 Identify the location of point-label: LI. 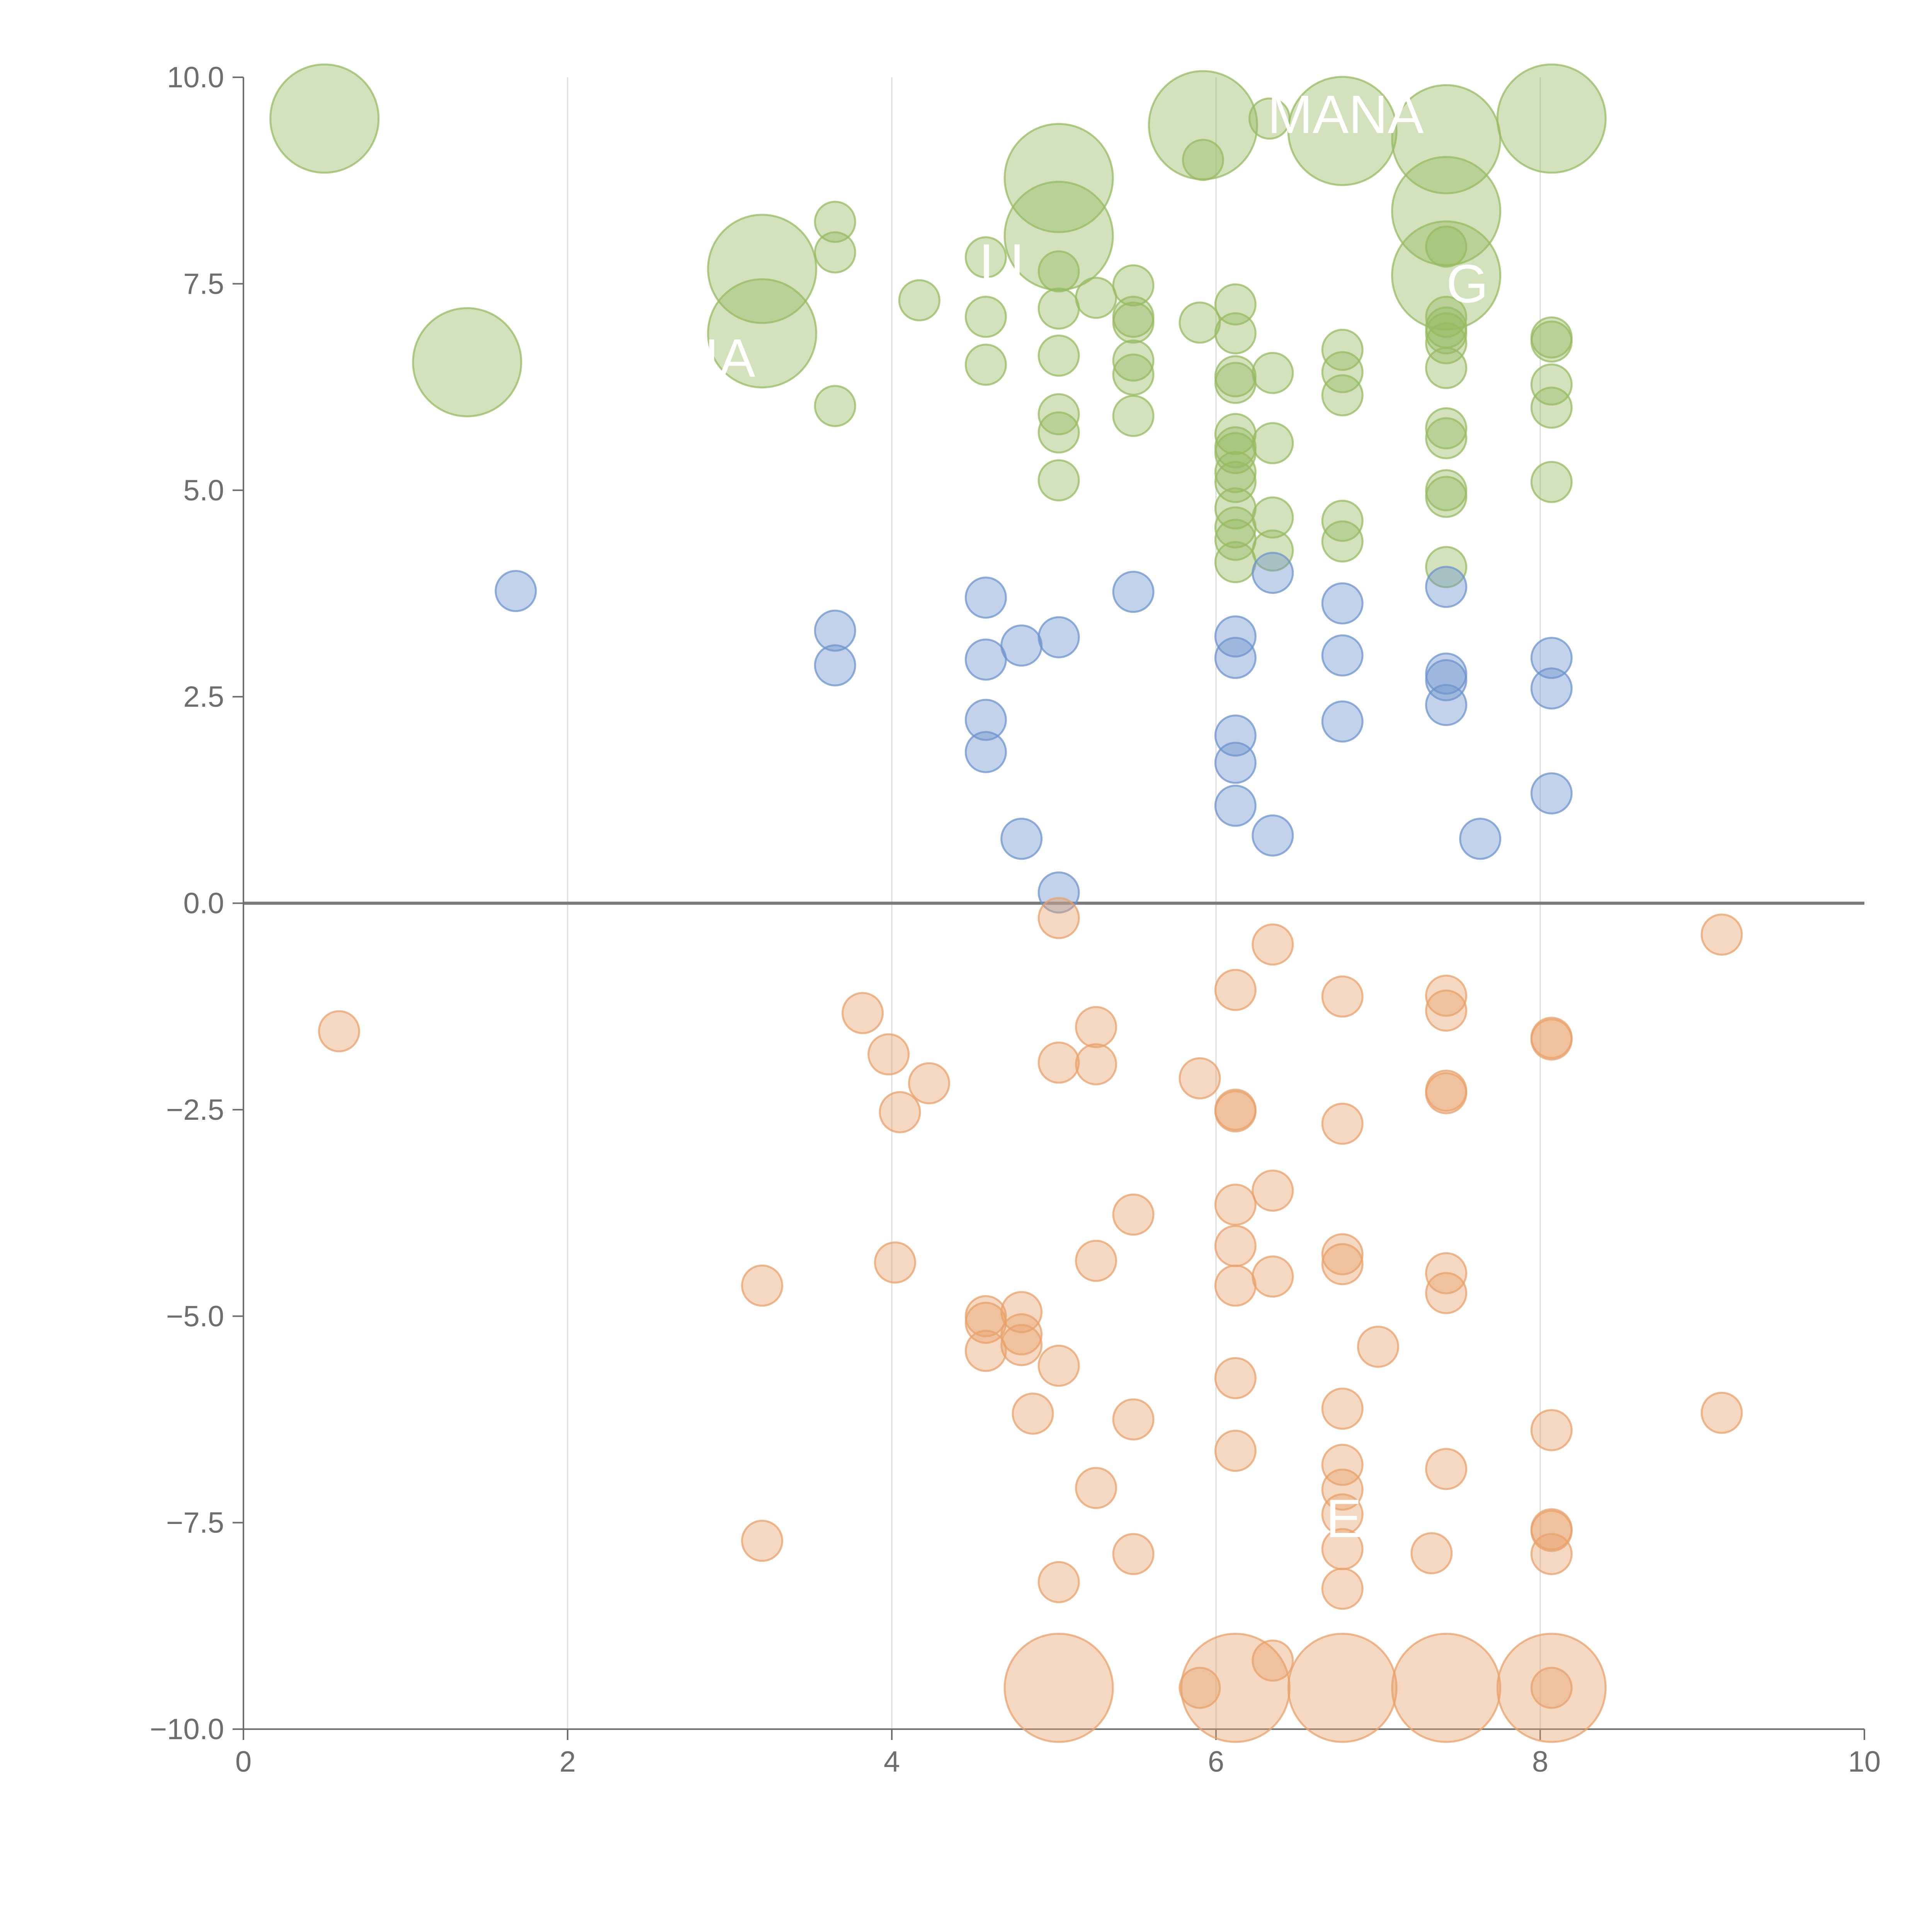
(1003, 263).